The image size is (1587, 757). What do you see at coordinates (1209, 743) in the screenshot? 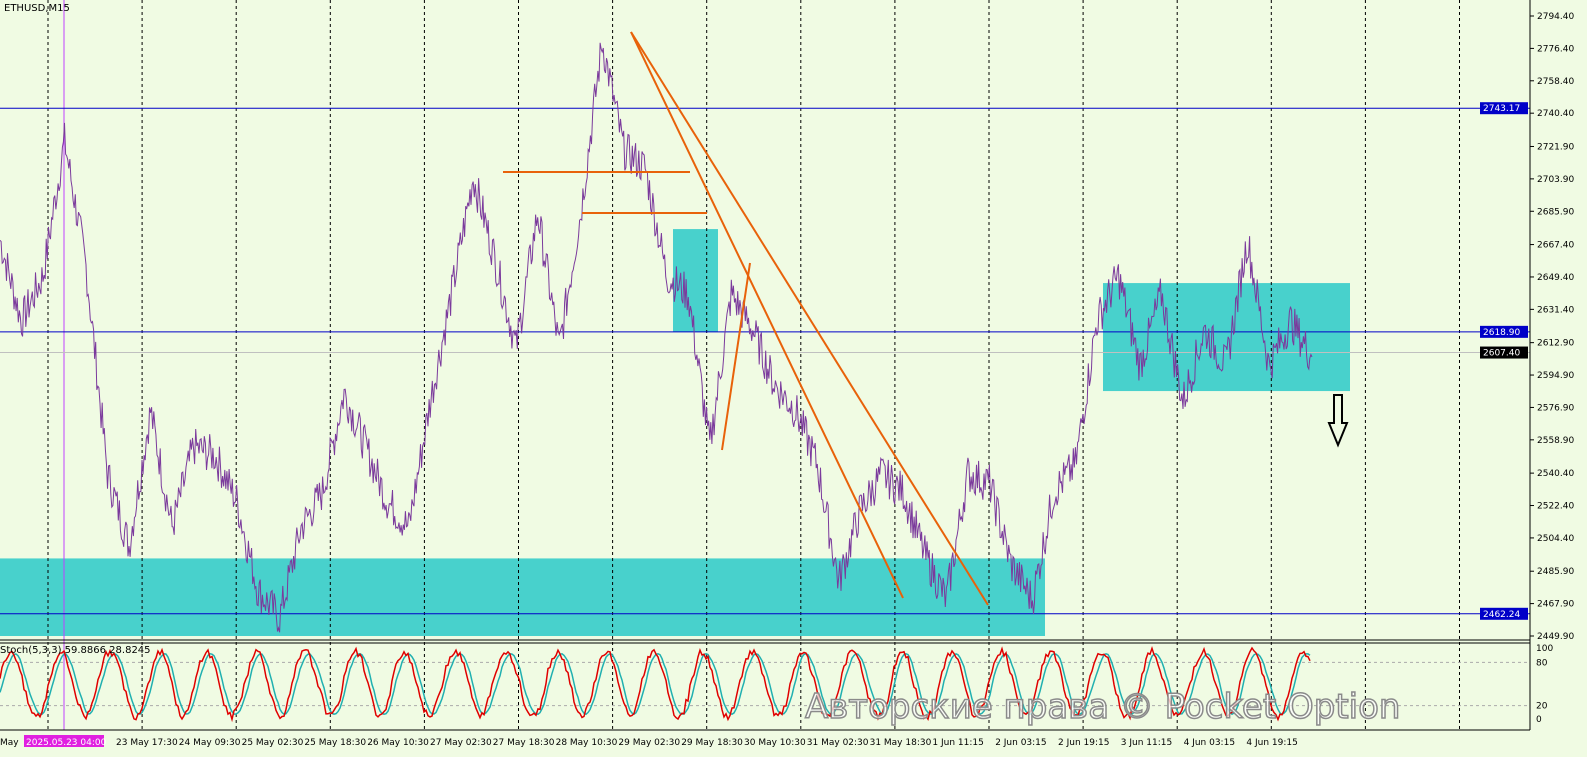
I see `x-tick-label: 4 Jun 03:15` at bounding box center [1209, 743].